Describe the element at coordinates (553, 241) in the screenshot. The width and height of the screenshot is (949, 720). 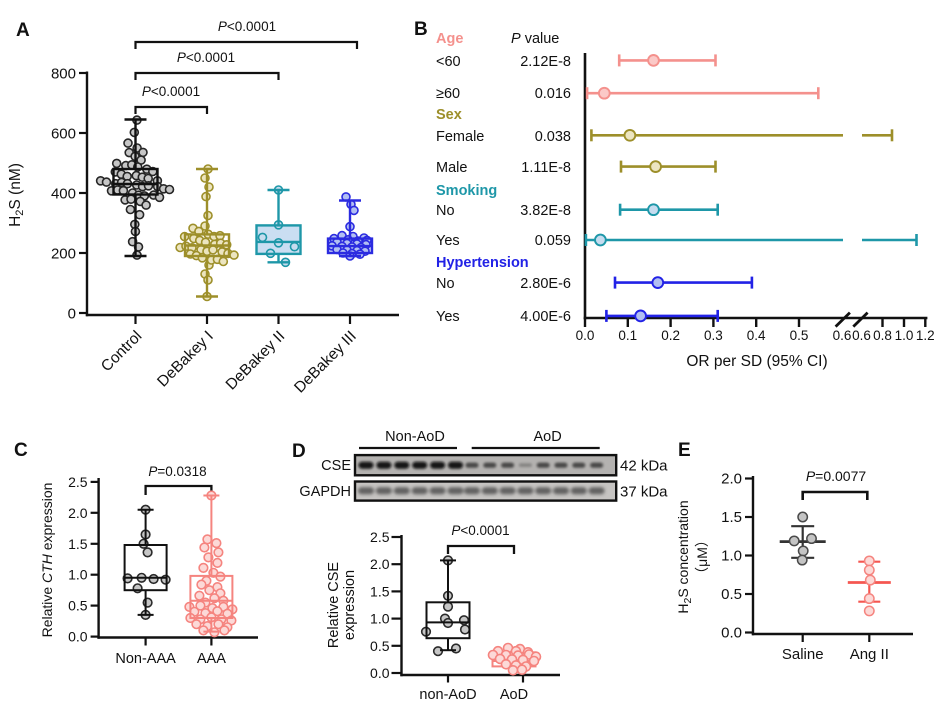
I see `svg-text: 0.059` at that location.